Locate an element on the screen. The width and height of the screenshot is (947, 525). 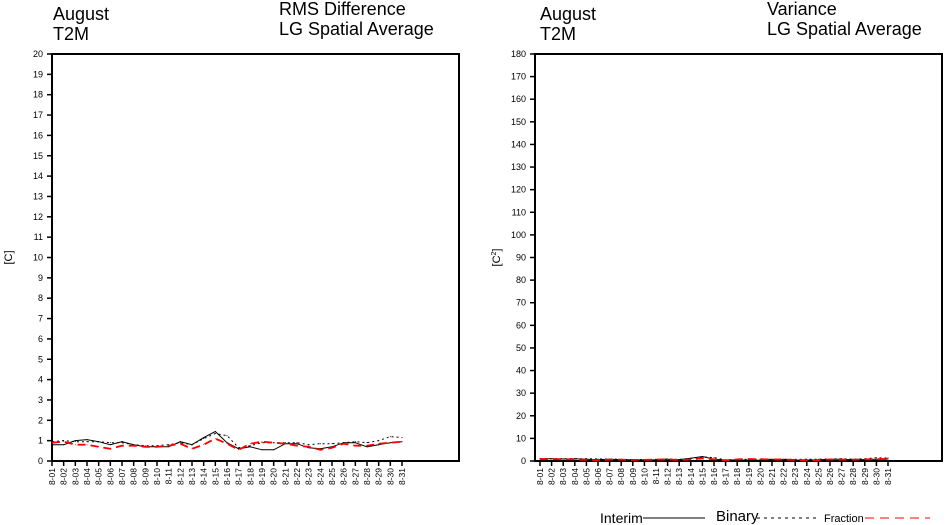
title-right-line: RMS Difference is located at coordinates (342, 9).